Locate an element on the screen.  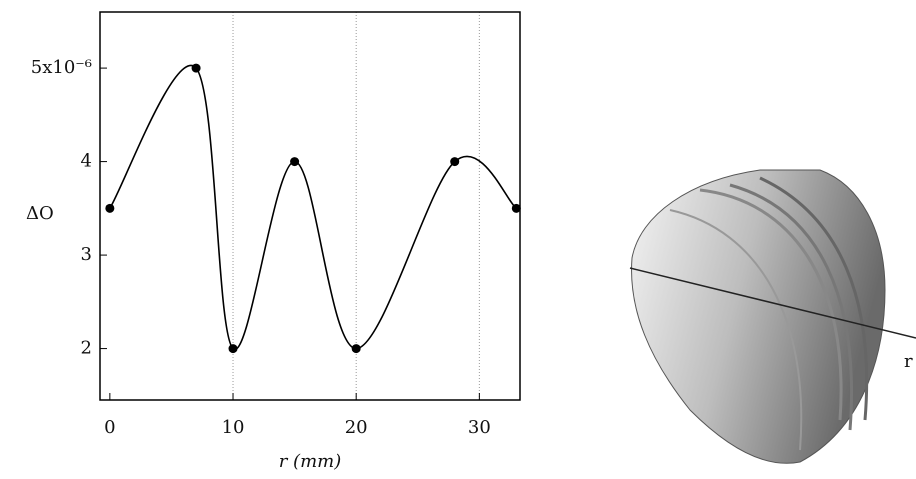
y-tick-label: 5x10⁻⁶ is located at coordinates (61, 67).